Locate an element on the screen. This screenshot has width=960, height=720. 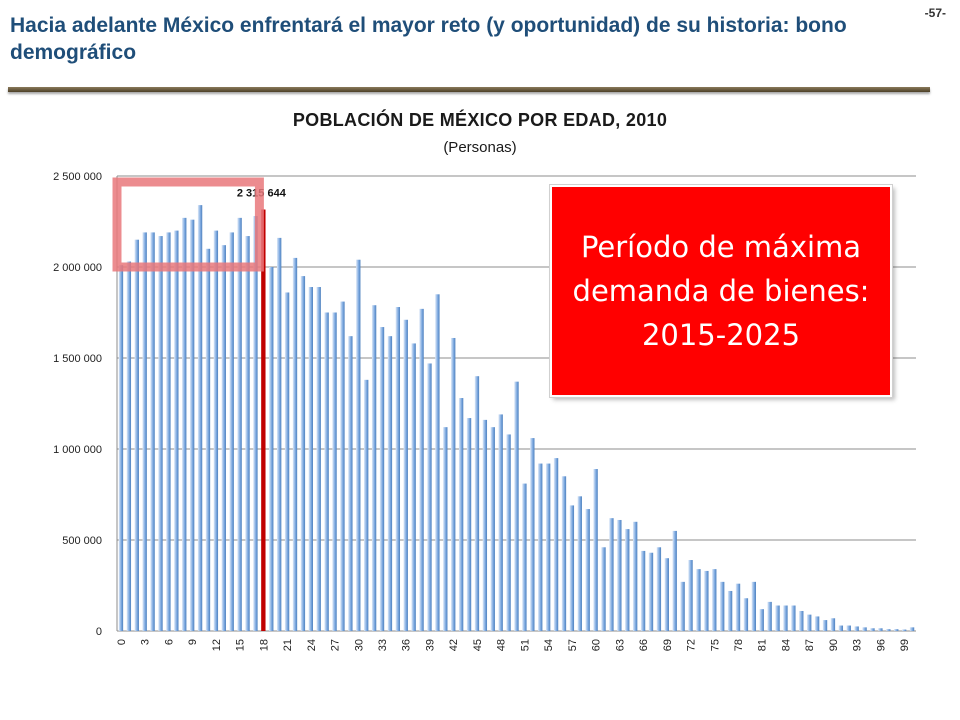
chart-title: POBLACIÓN DE MÉXICO POR EDAD, 2010 is located at coordinates (480, 120).